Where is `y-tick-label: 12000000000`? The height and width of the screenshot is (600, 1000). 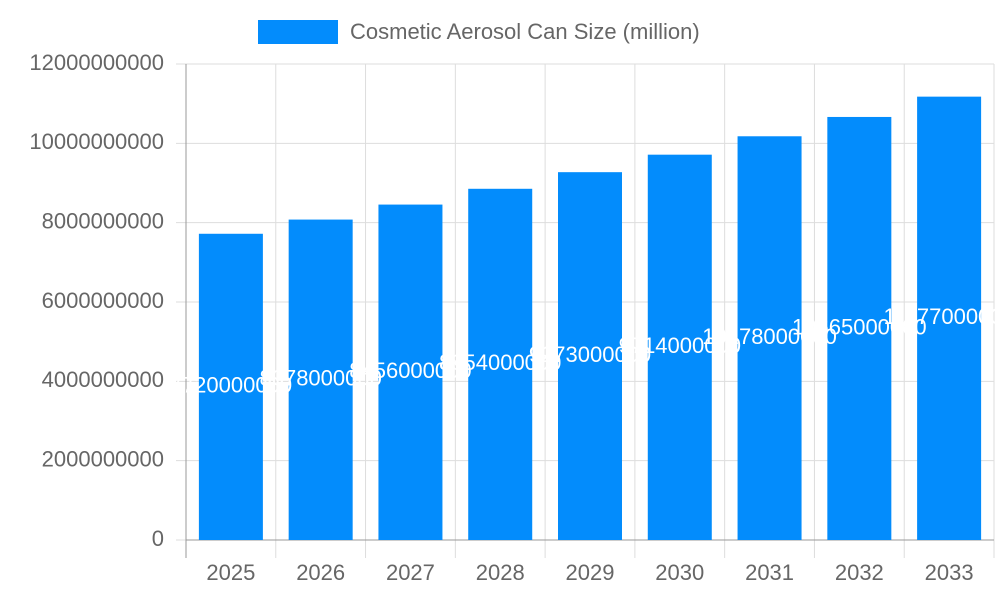
y-tick-label: 12000000000 is located at coordinates (96, 62).